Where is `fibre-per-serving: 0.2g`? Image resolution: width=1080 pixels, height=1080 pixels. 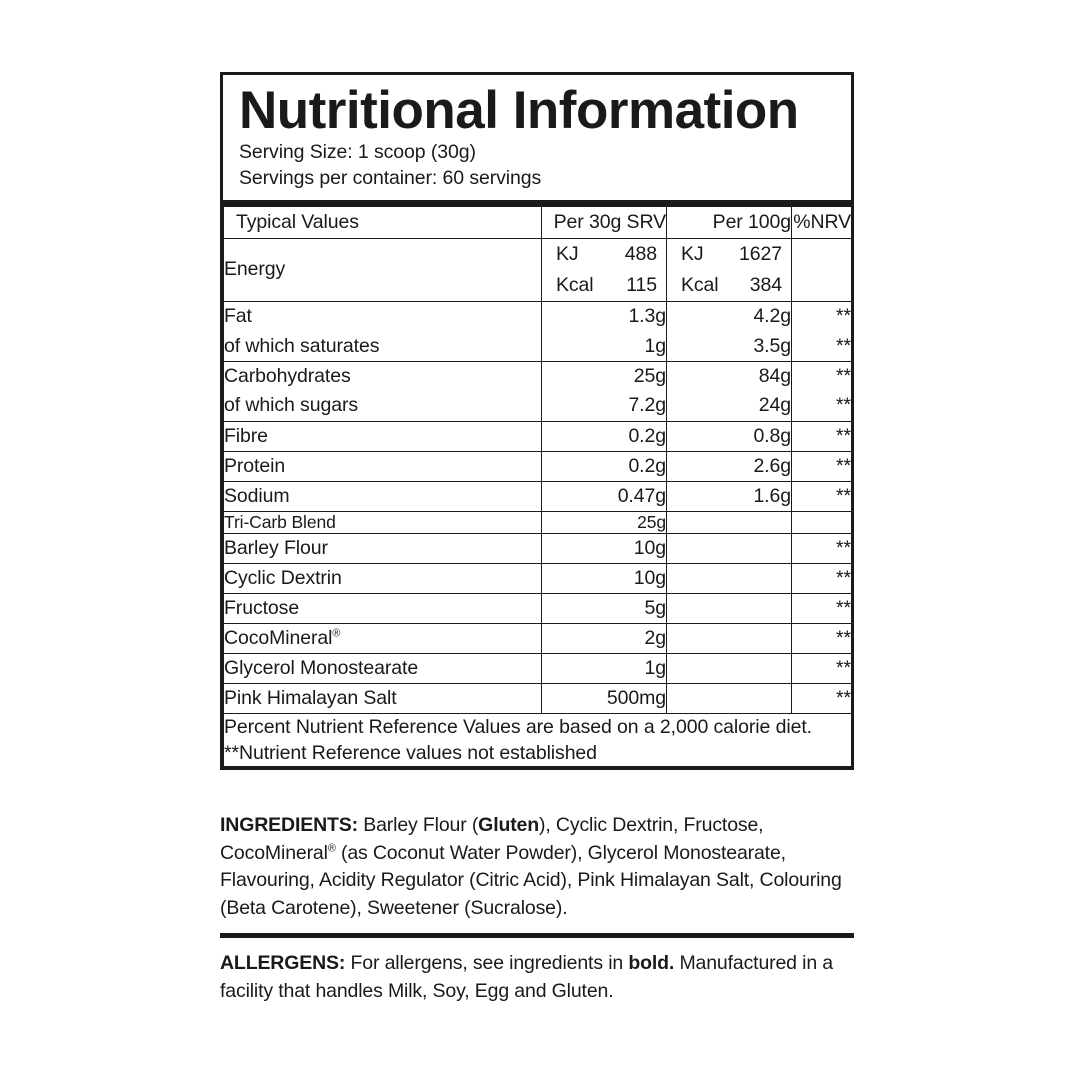 fibre-per-serving: 0.2g is located at coordinates (604, 436).